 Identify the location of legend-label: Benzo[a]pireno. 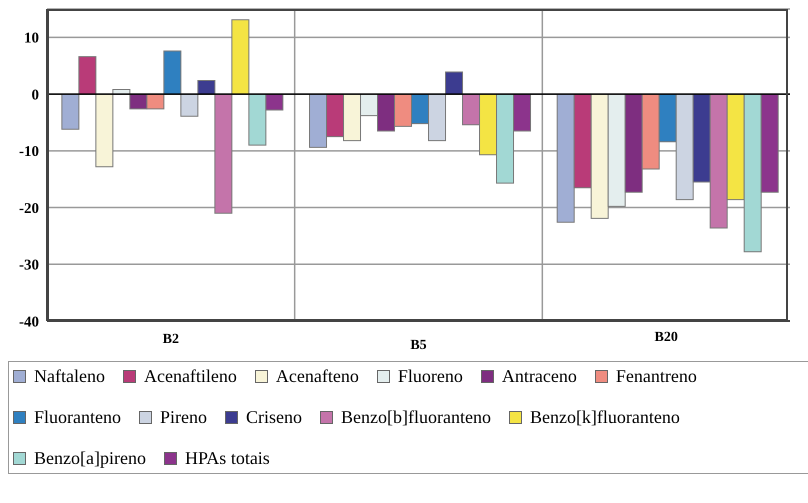
(90, 458).